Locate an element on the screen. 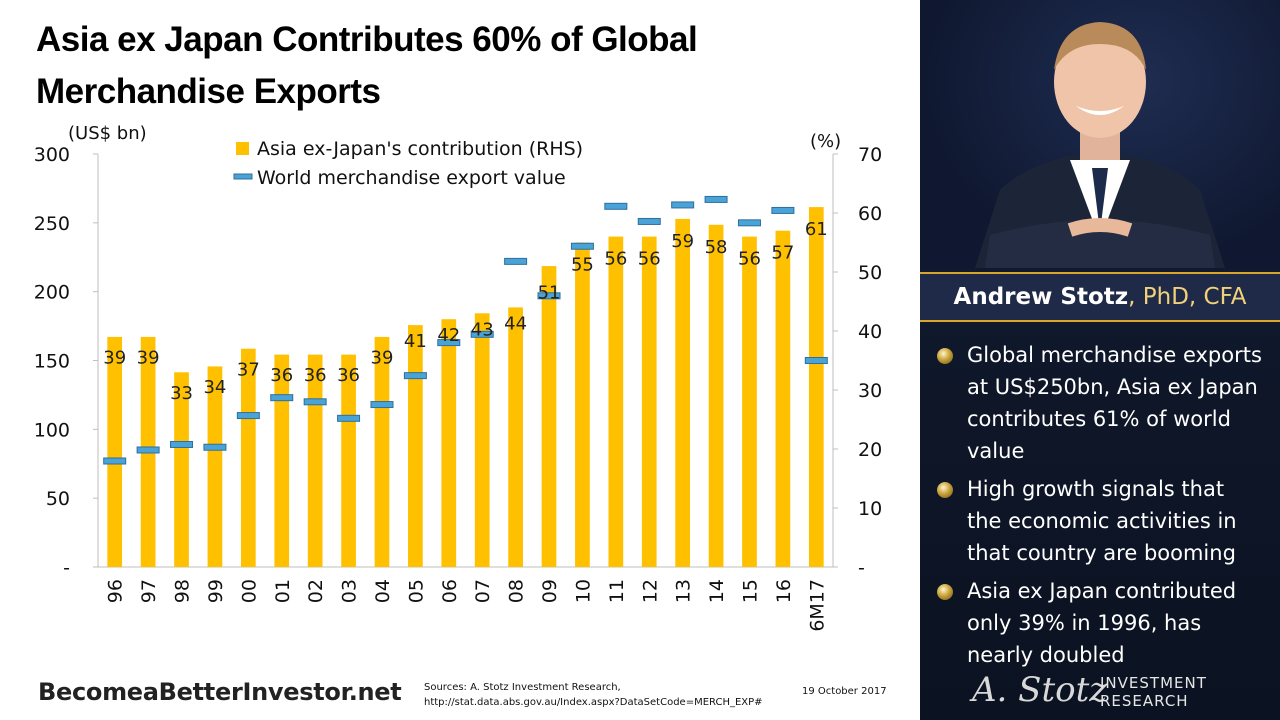 The width and height of the screenshot is (1280, 720). right-axis-label: (%) is located at coordinates (825, 141).